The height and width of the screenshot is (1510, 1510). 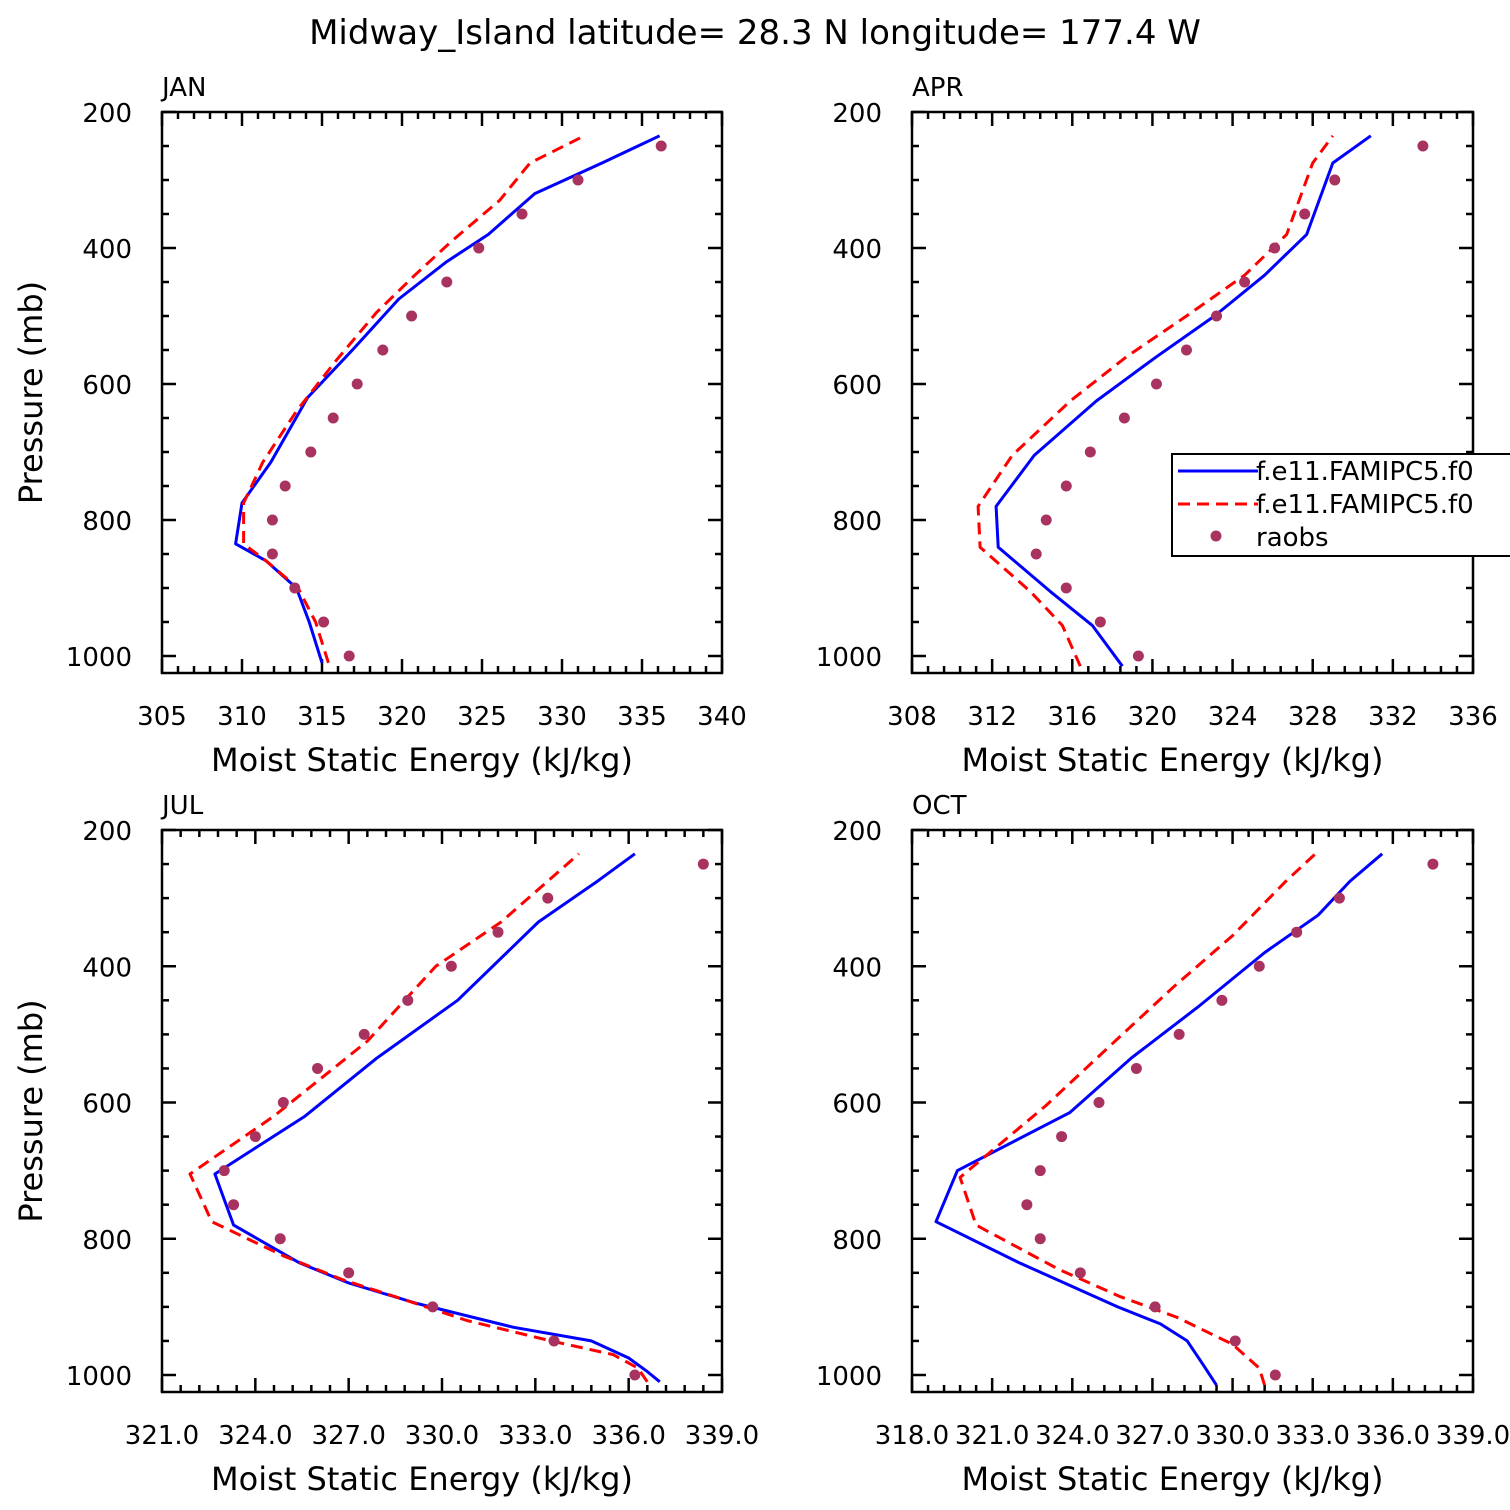 What do you see at coordinates (938, 88) in the screenshot?
I see `panel-label: APR` at bounding box center [938, 88].